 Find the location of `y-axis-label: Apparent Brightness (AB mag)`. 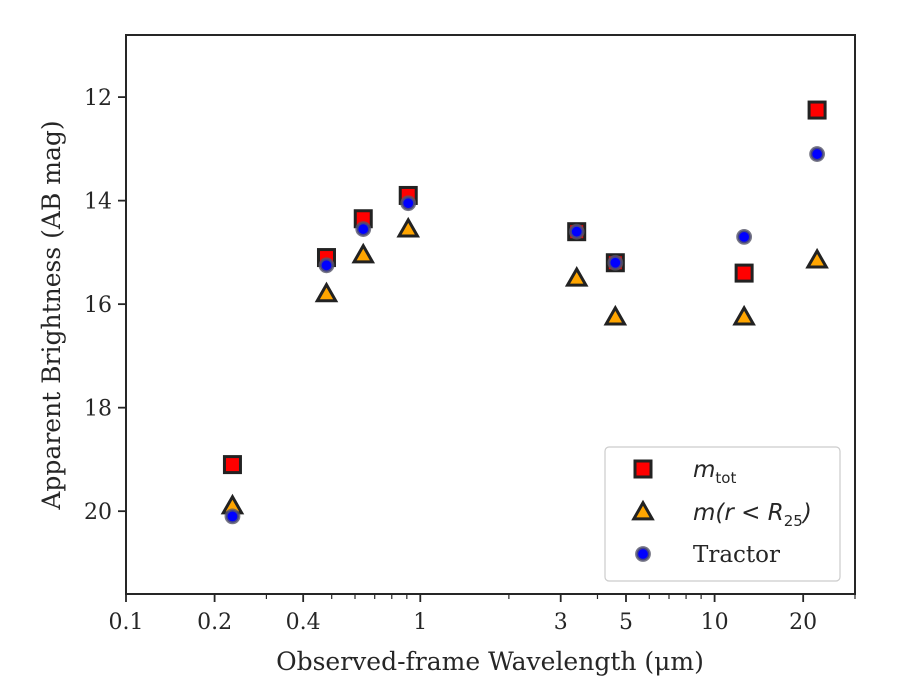

y-axis-label: Apparent Brightness (AB mag) is located at coordinates (51, 315).